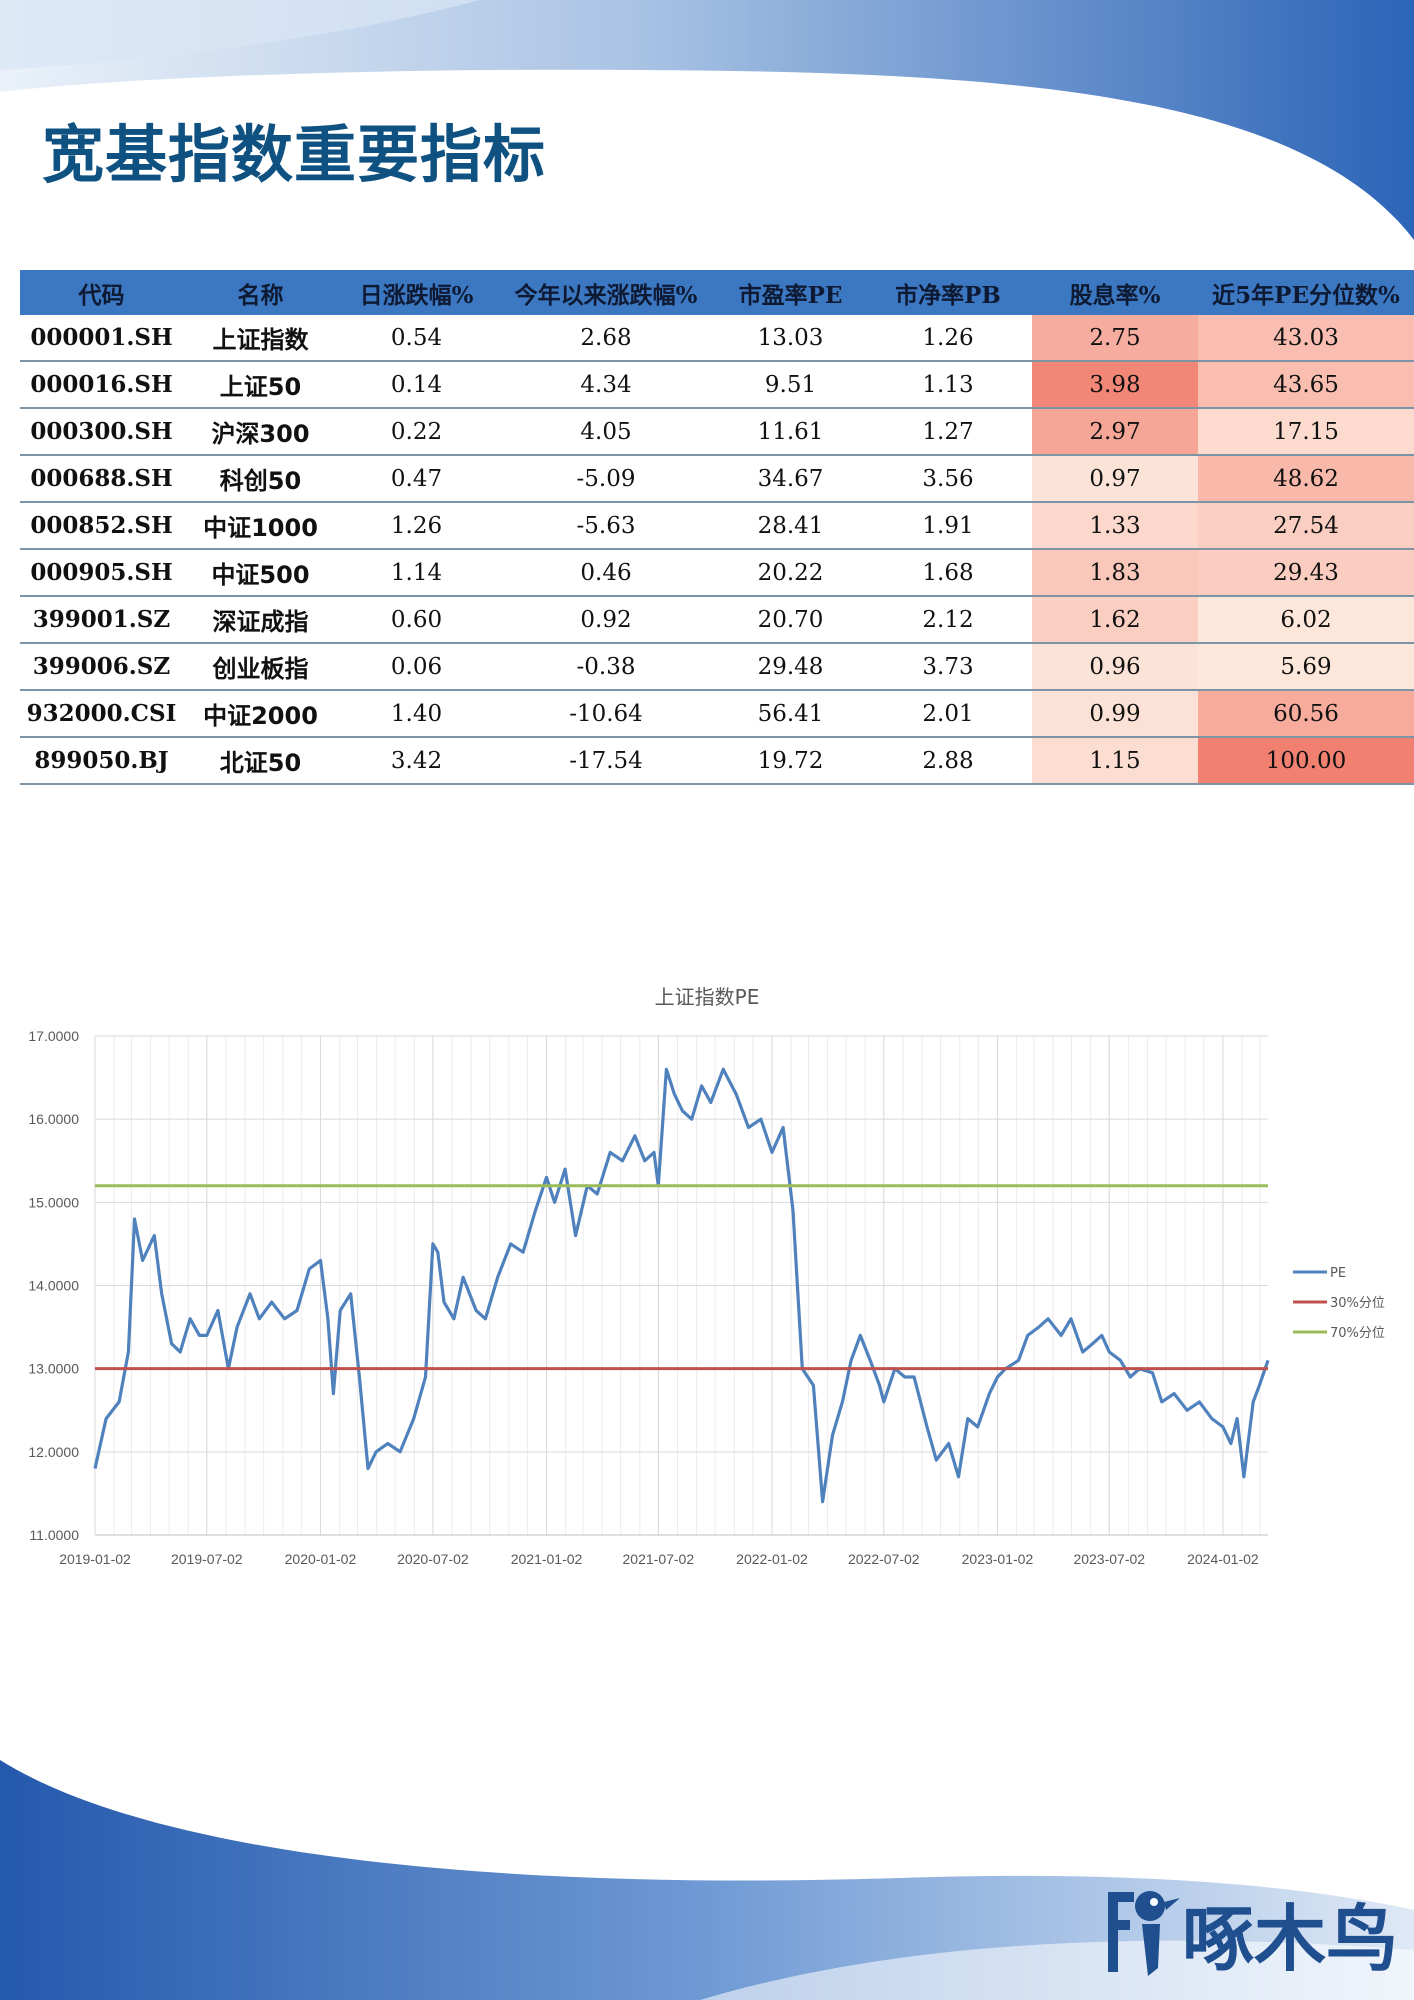 The width and height of the screenshot is (1414, 2000). I want to click on cell-daily-change: 1.40, so click(416, 714).